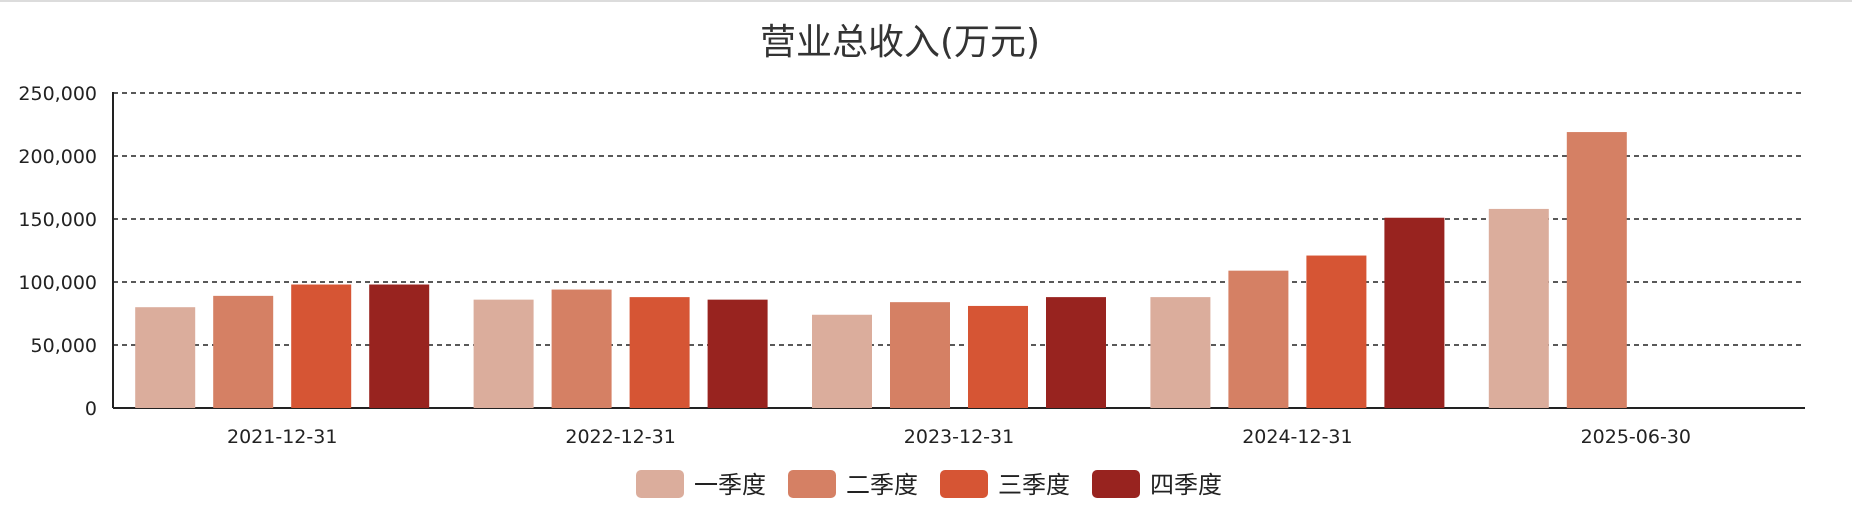  Describe the element at coordinates (64, 346) in the screenshot. I see `y-tick-label: 50,000` at that location.